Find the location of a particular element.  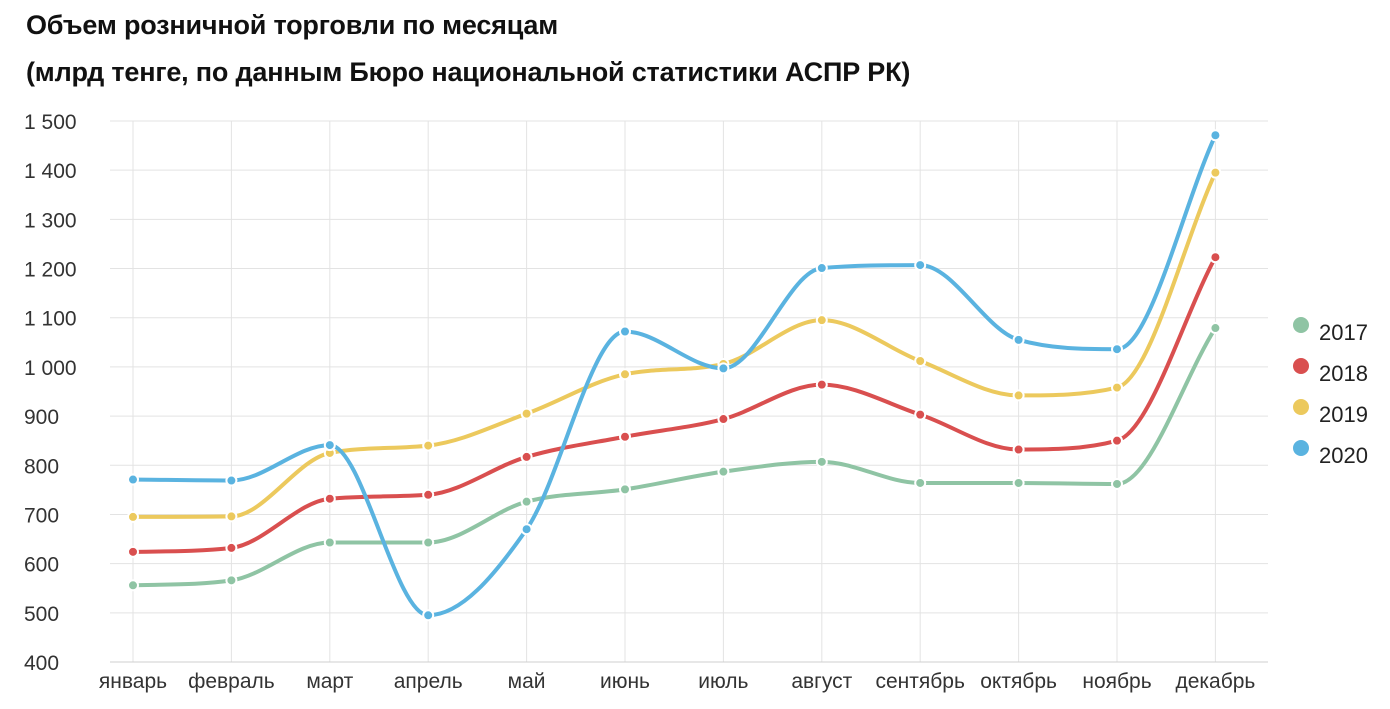

y-tick-label: 1 200 is located at coordinates (50, 270).